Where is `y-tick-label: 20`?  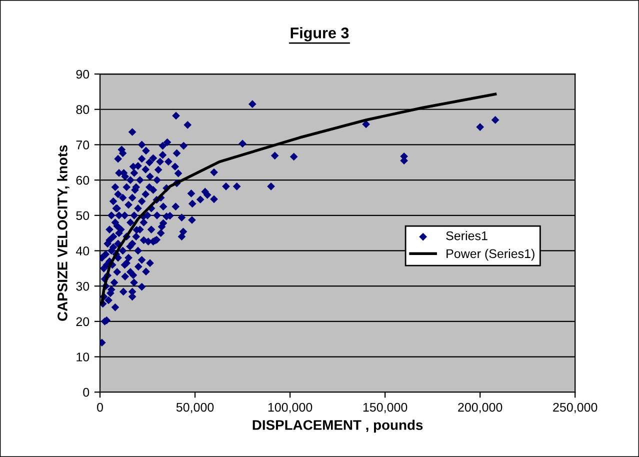 y-tick-label: 20 is located at coordinates (83, 321).